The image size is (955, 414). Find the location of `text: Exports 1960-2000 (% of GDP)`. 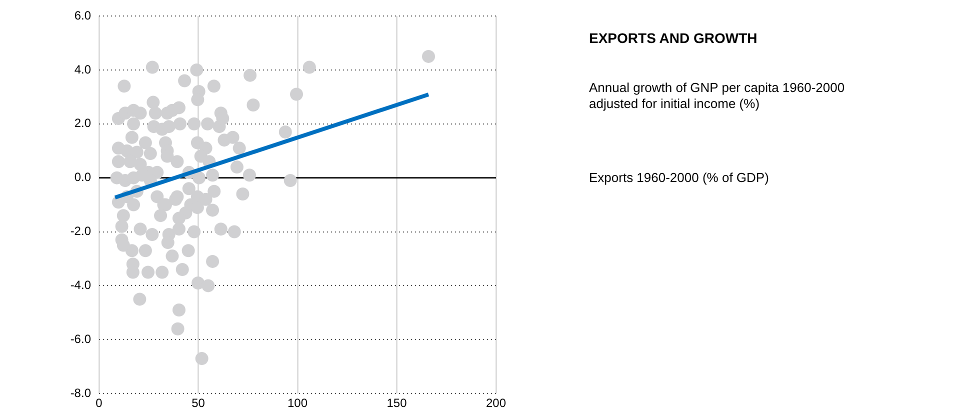

text: Exports 1960-2000 (% of GDP) is located at coordinates (679, 177).